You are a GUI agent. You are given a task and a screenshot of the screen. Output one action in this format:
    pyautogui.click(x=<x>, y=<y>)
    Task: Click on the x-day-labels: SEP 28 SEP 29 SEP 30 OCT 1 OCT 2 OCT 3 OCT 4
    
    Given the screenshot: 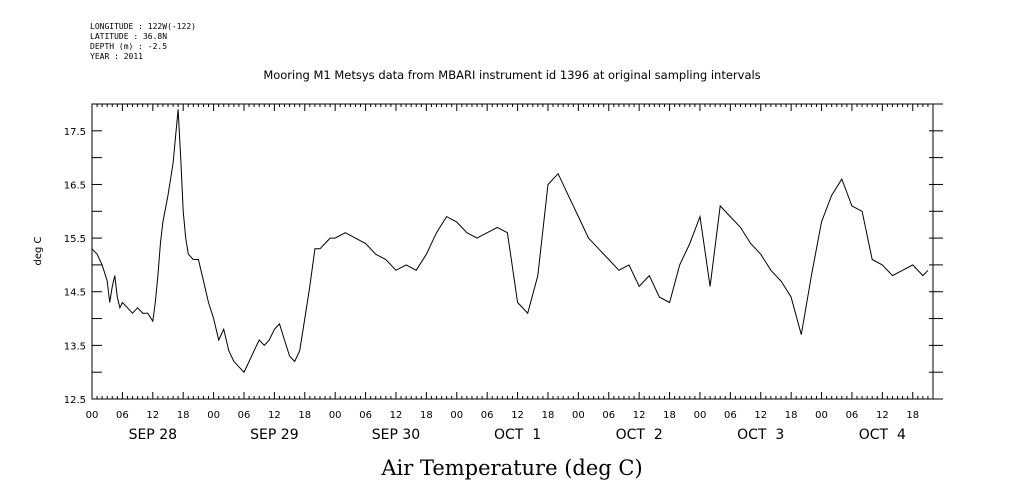 What is the action you would take?
    pyautogui.click(x=517, y=435)
    